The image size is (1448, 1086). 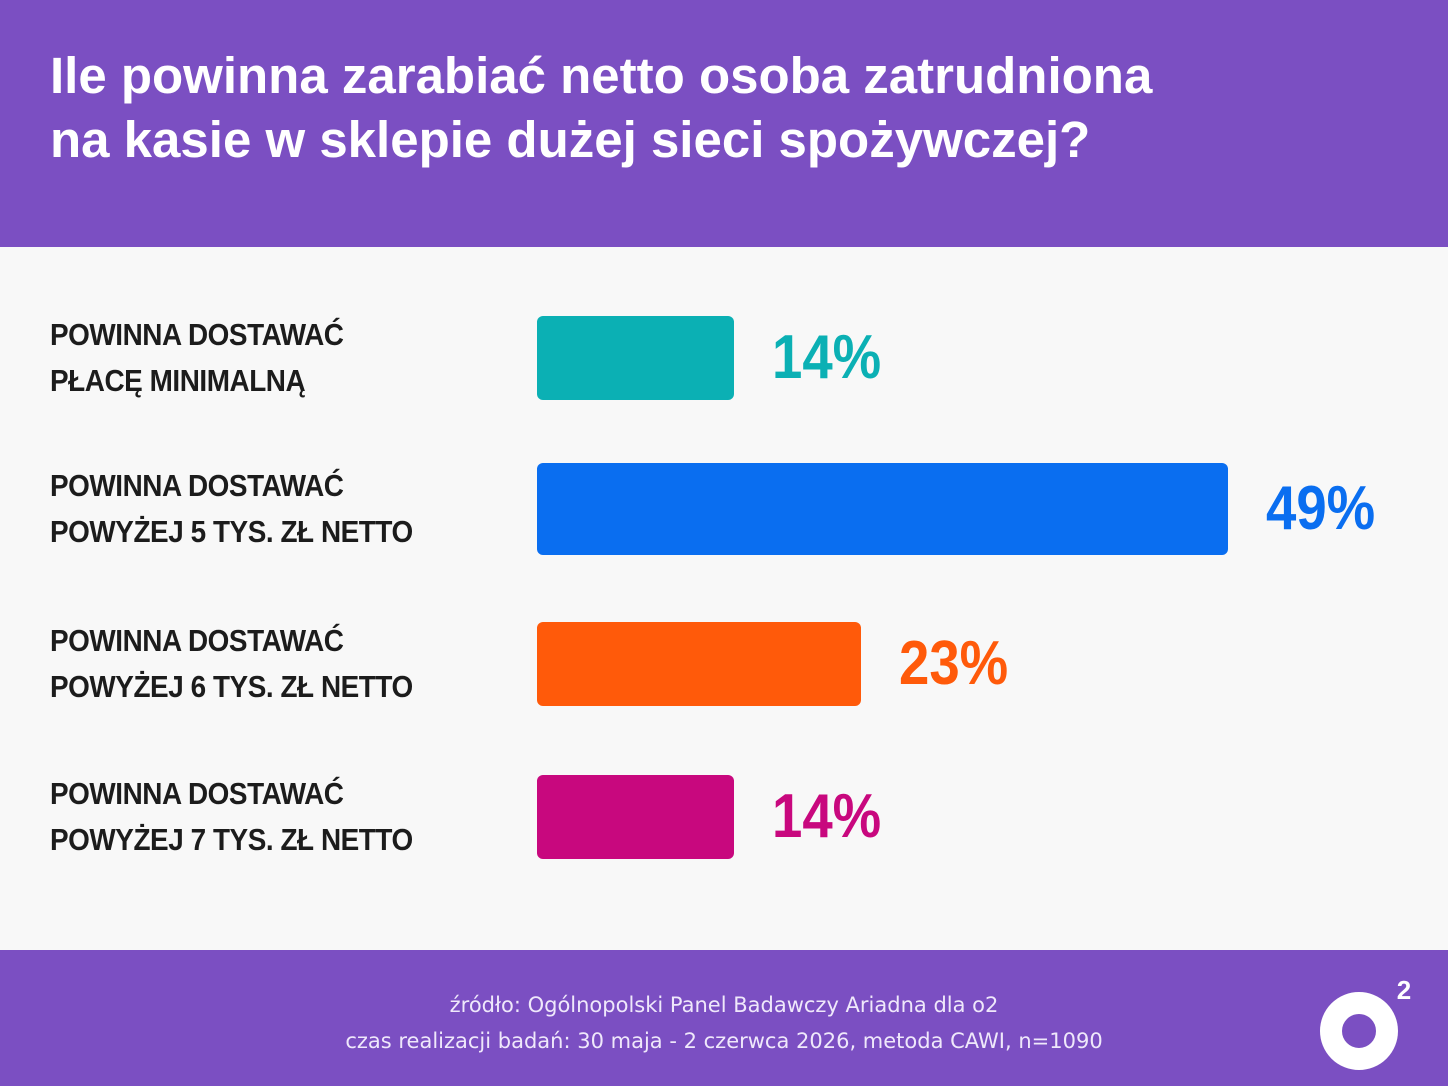 I want to click on category-label-line: POWYŻEJ 7 TYS. ZŁ NETTO, so click(x=231, y=839).